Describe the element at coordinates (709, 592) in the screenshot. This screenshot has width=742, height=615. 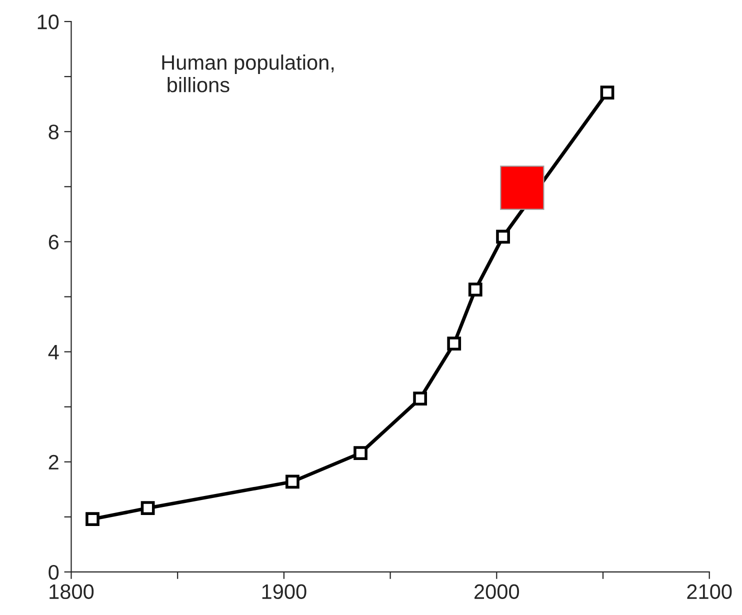
I see `x-tick-label: 2100` at that location.